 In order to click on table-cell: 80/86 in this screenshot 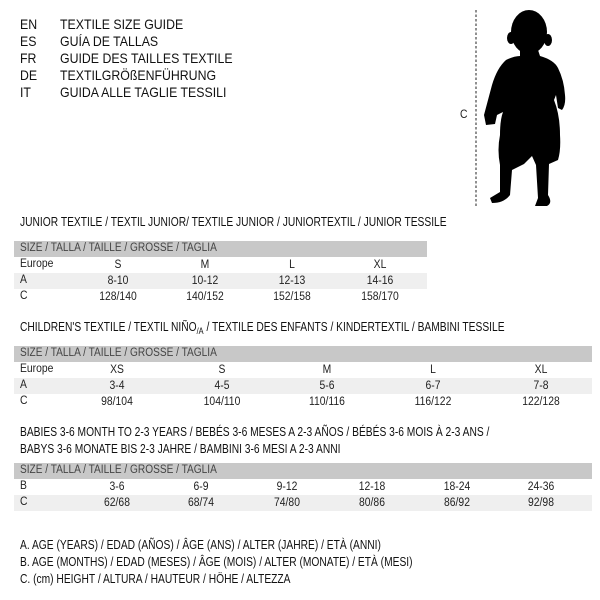, I will do `click(372, 503)`.